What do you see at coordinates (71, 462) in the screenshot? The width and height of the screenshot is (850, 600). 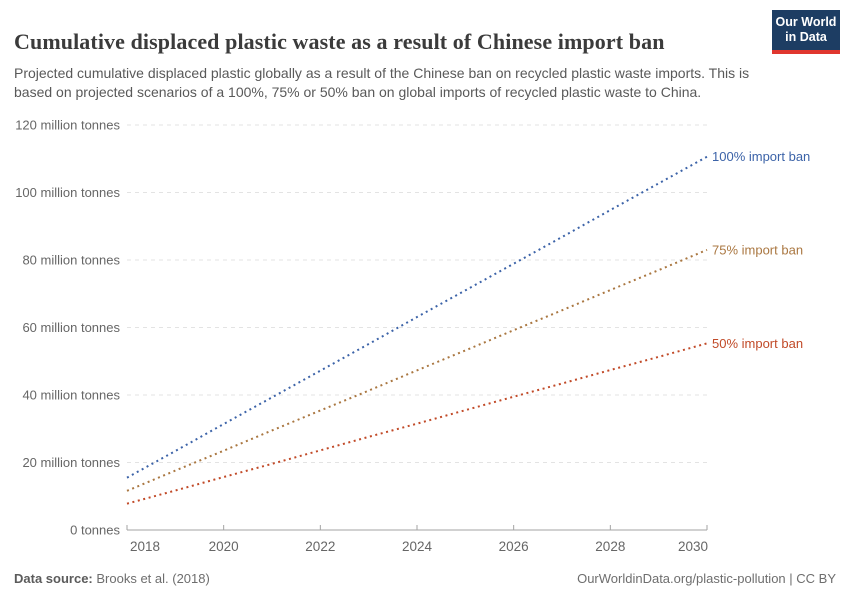 I see `y-tick-label-20: 20 million tonnes` at bounding box center [71, 462].